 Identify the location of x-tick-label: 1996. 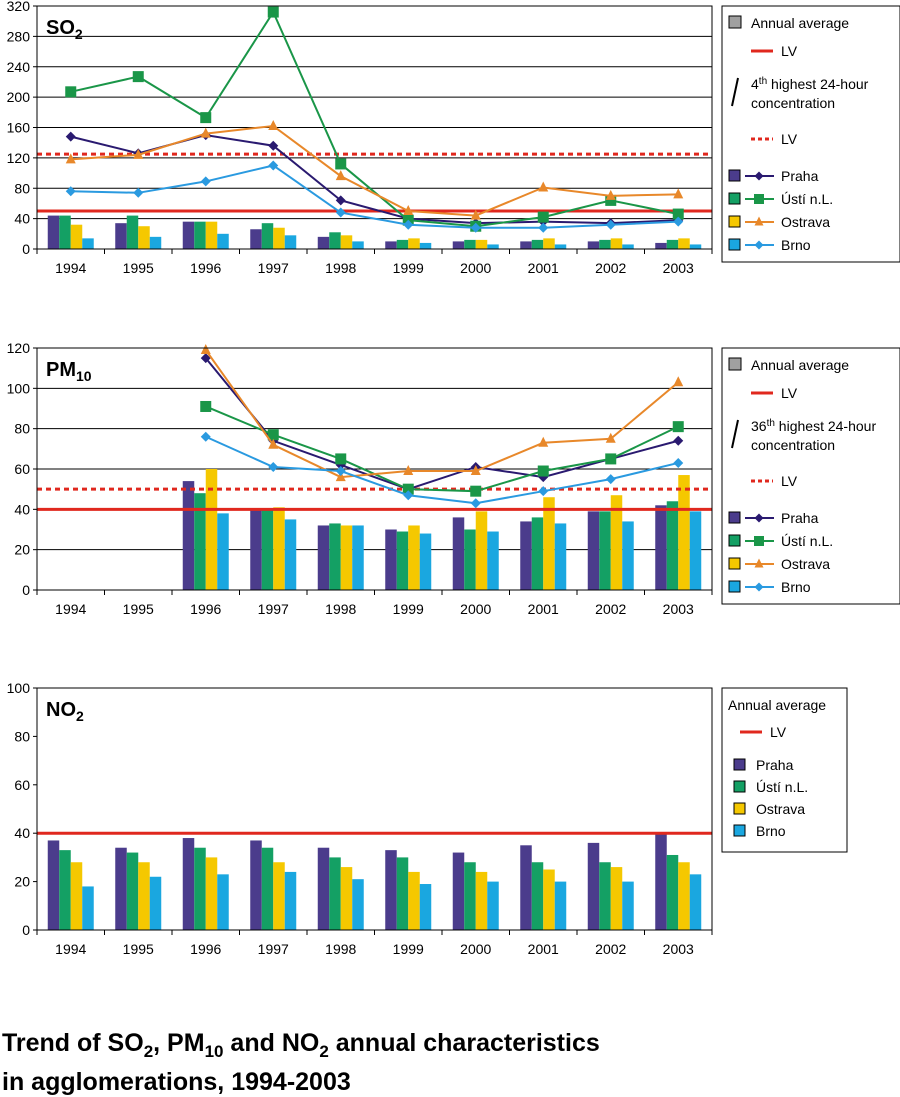
(205, 609).